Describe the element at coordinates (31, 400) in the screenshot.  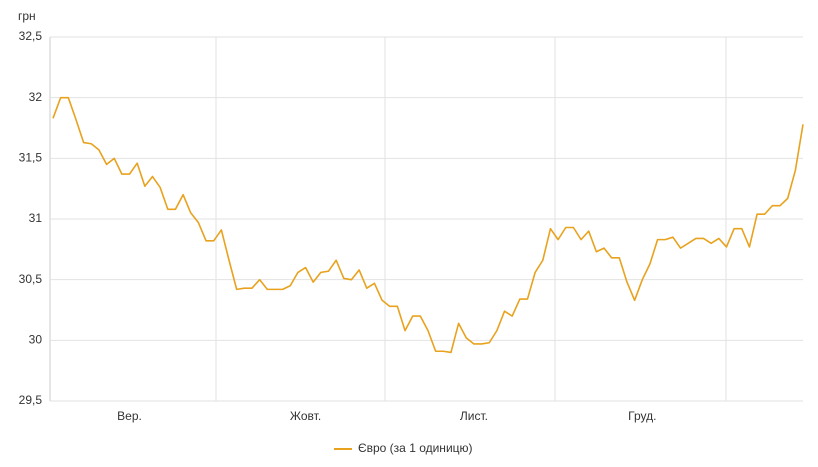
I see `y-tick-label: 29,5` at that location.